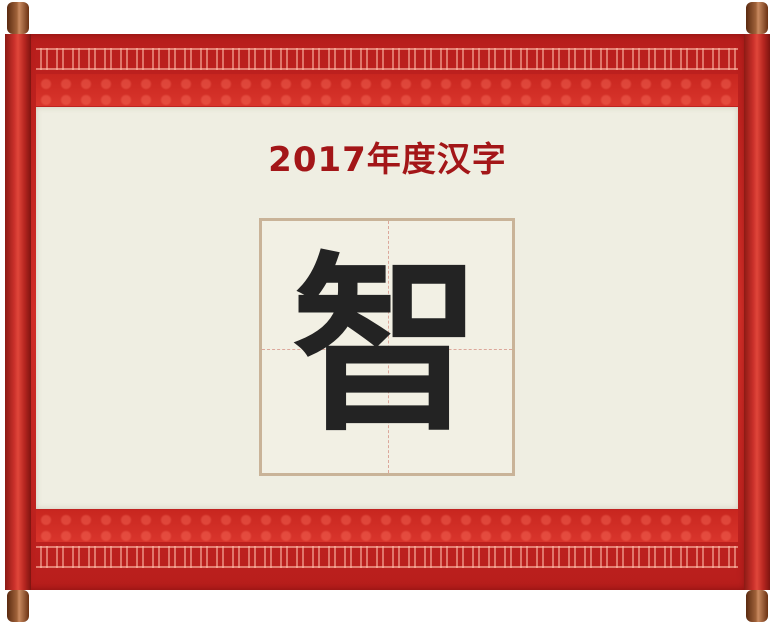  I want to click on grid-guide-horizontal, so click(387, 349).